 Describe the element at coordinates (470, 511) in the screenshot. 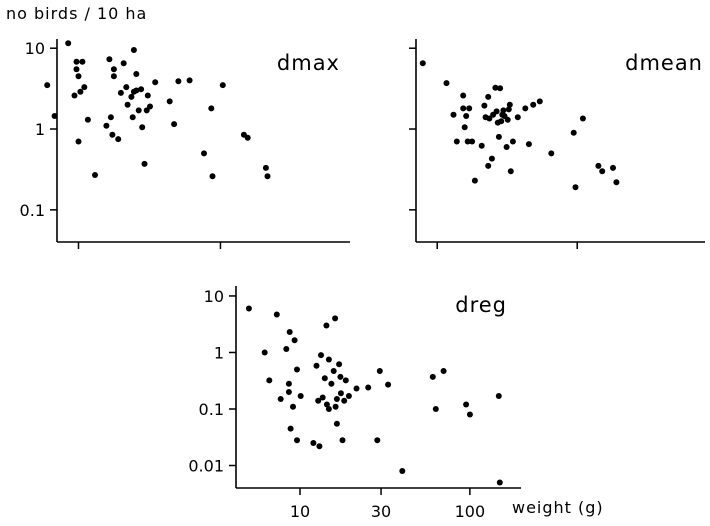

I see `dreg-x-tick-label: 100` at that location.